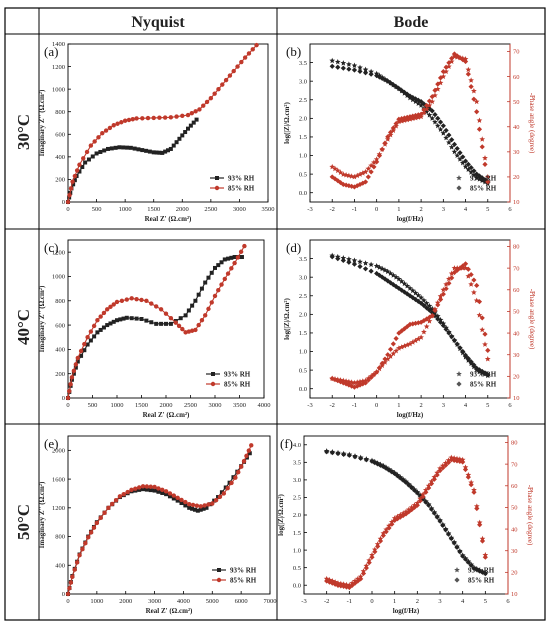  Describe the element at coordinates (58, 44) in the screenshot. I see `y-tick-label: 1400` at that location.